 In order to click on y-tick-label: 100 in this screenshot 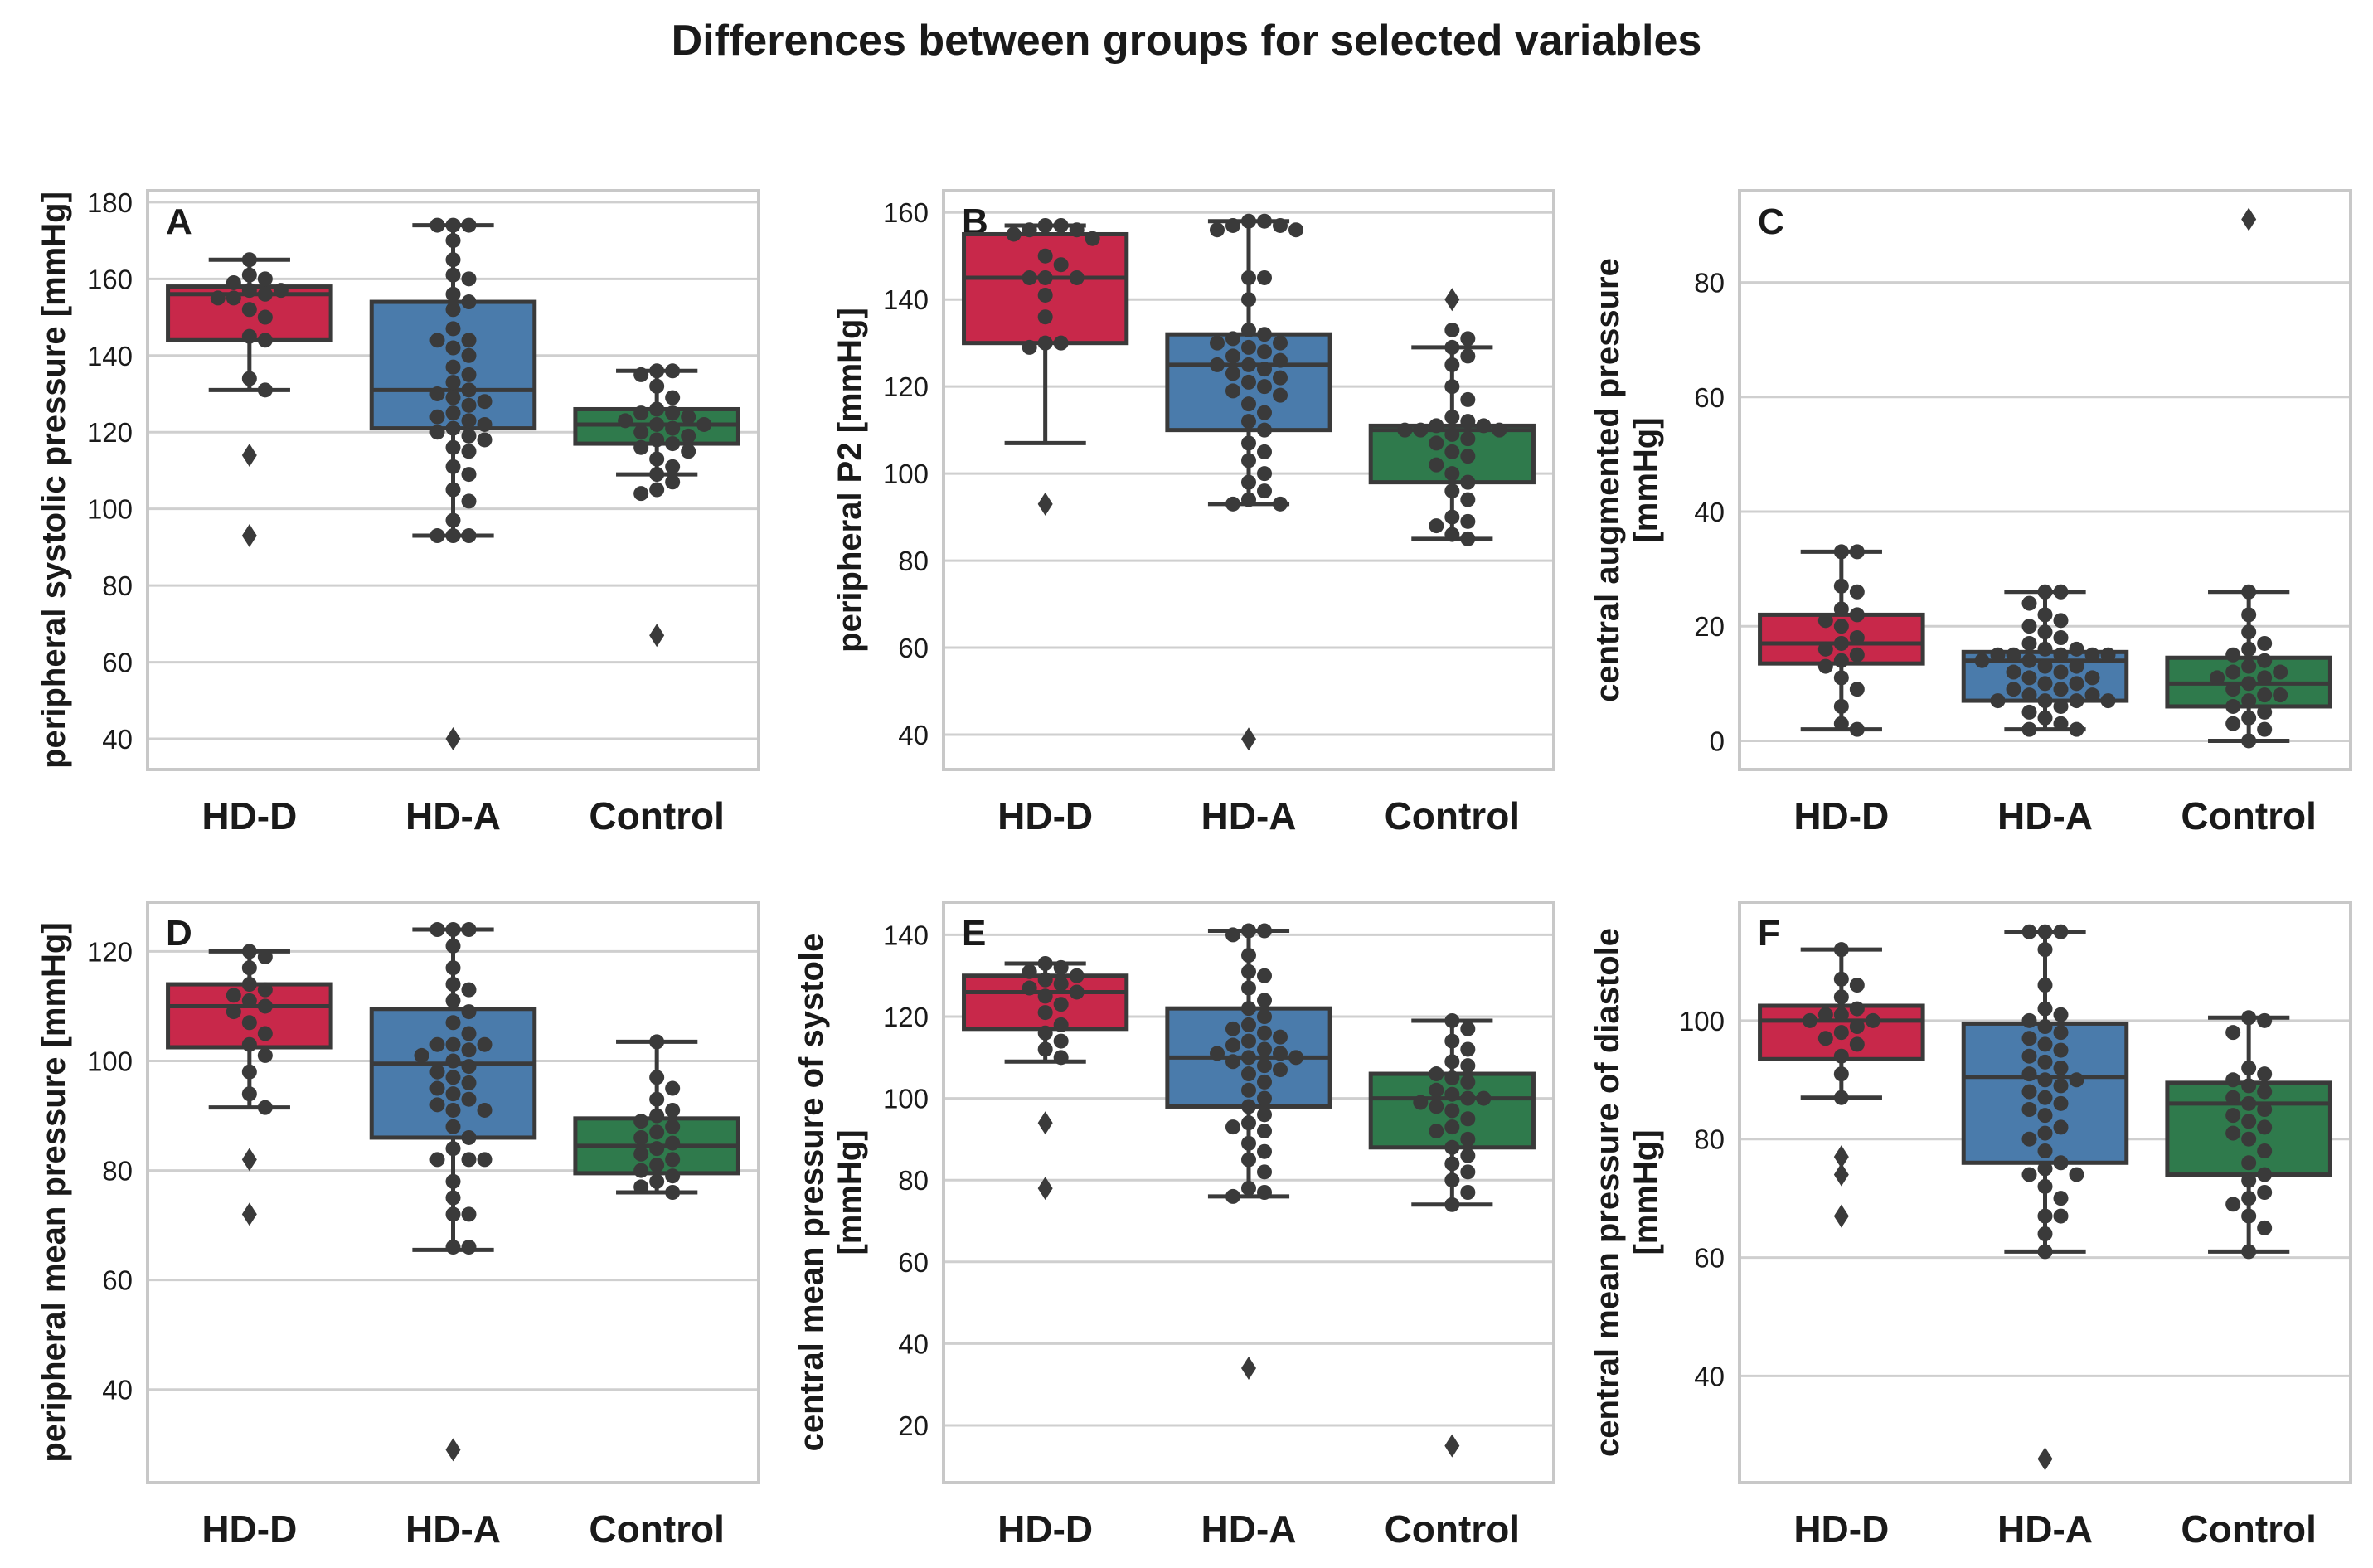, I will do `click(110, 509)`.